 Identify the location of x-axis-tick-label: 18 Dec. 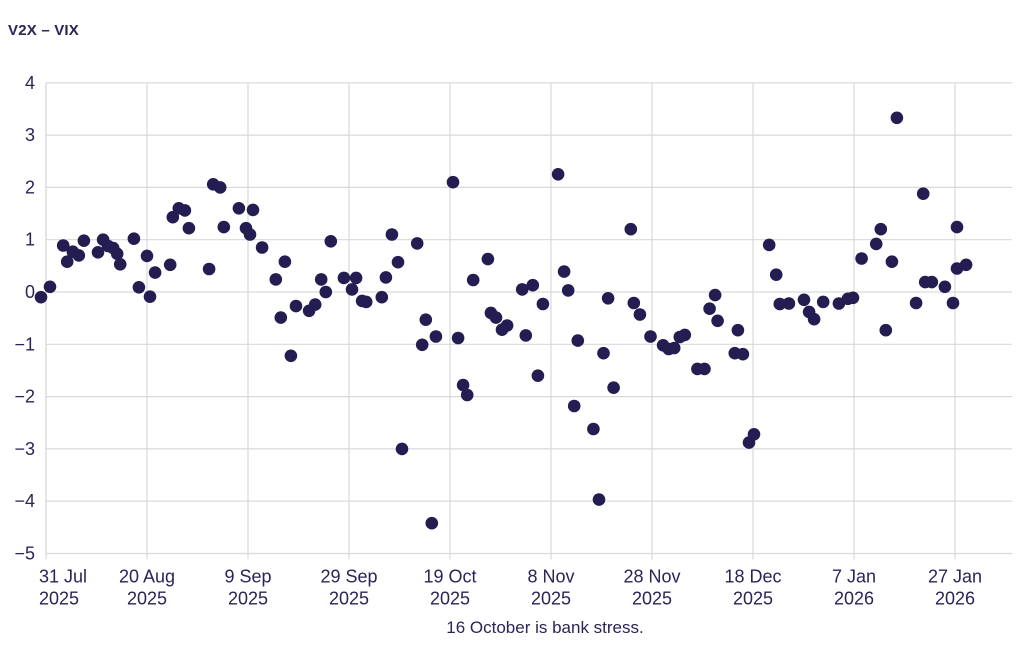
(752, 577).